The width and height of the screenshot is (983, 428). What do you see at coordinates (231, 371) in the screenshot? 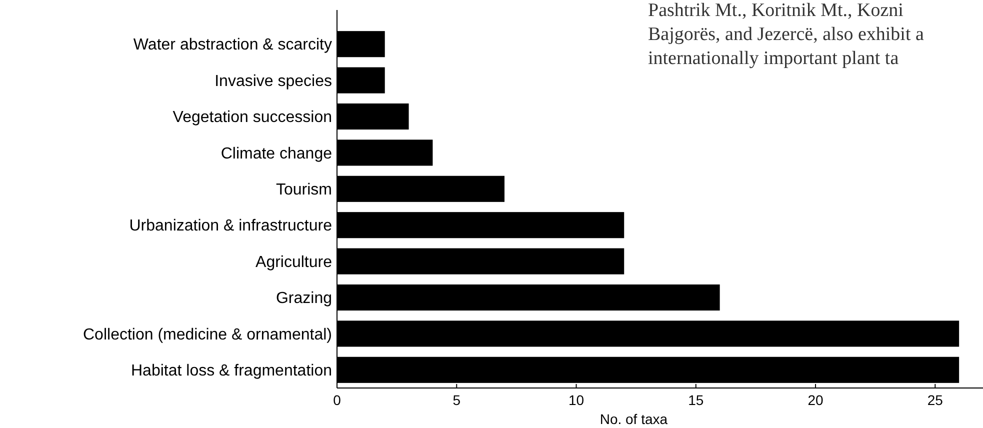
I see `y-tick-label: Habitat loss & fragmentation` at bounding box center [231, 371].